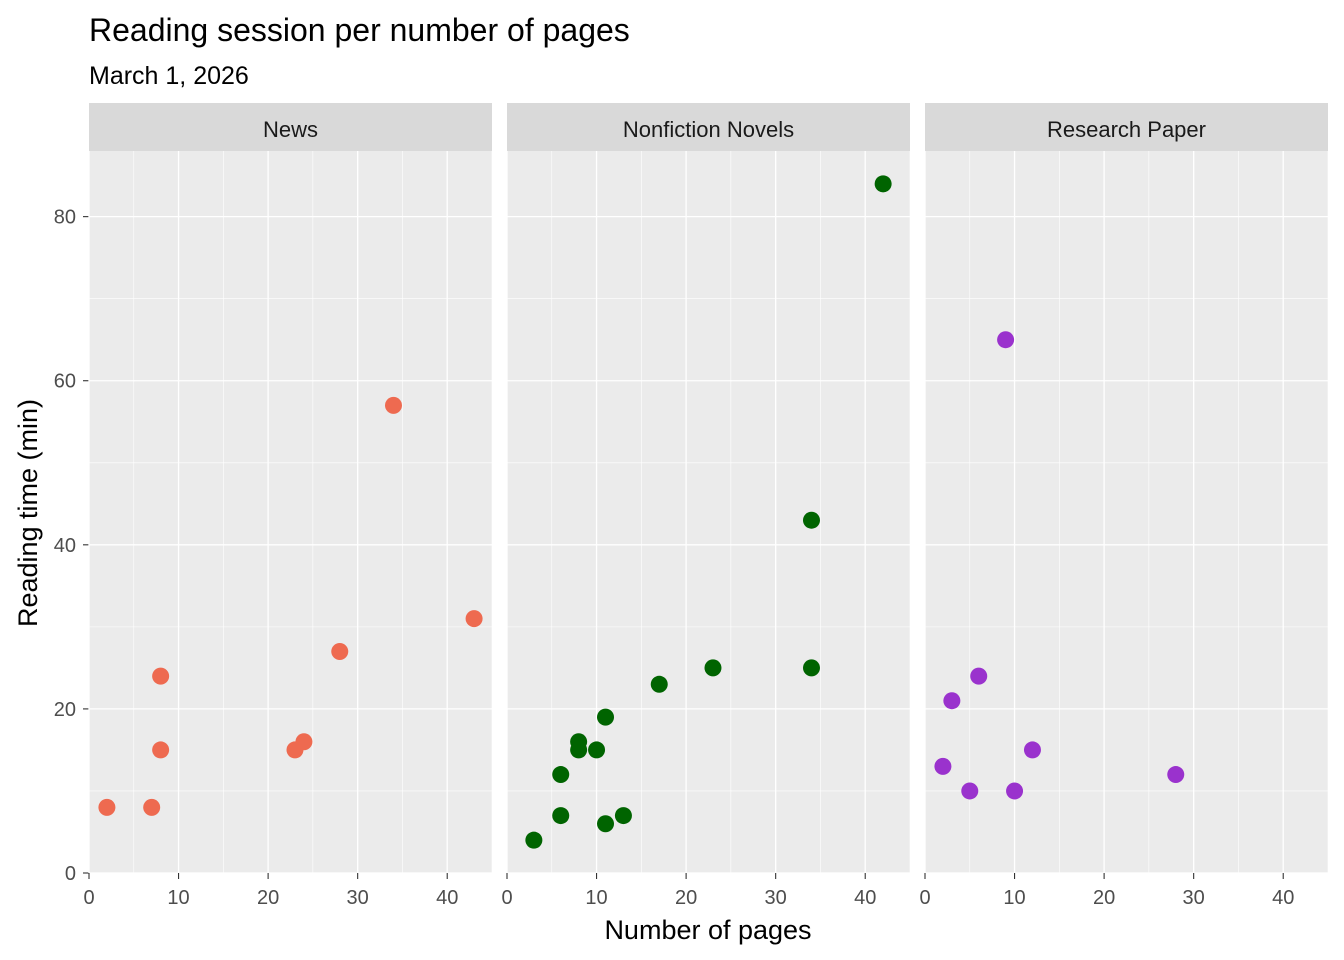 The image size is (1344, 960). What do you see at coordinates (70, 874) in the screenshot?
I see `y-tick-label: 0` at bounding box center [70, 874].